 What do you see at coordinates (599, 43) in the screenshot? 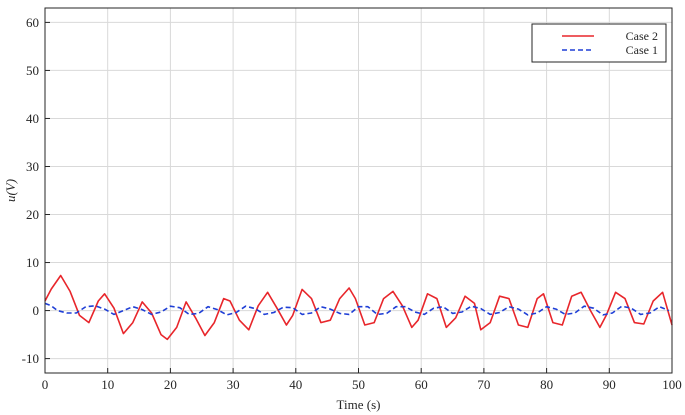
I see `legend-box` at bounding box center [599, 43].